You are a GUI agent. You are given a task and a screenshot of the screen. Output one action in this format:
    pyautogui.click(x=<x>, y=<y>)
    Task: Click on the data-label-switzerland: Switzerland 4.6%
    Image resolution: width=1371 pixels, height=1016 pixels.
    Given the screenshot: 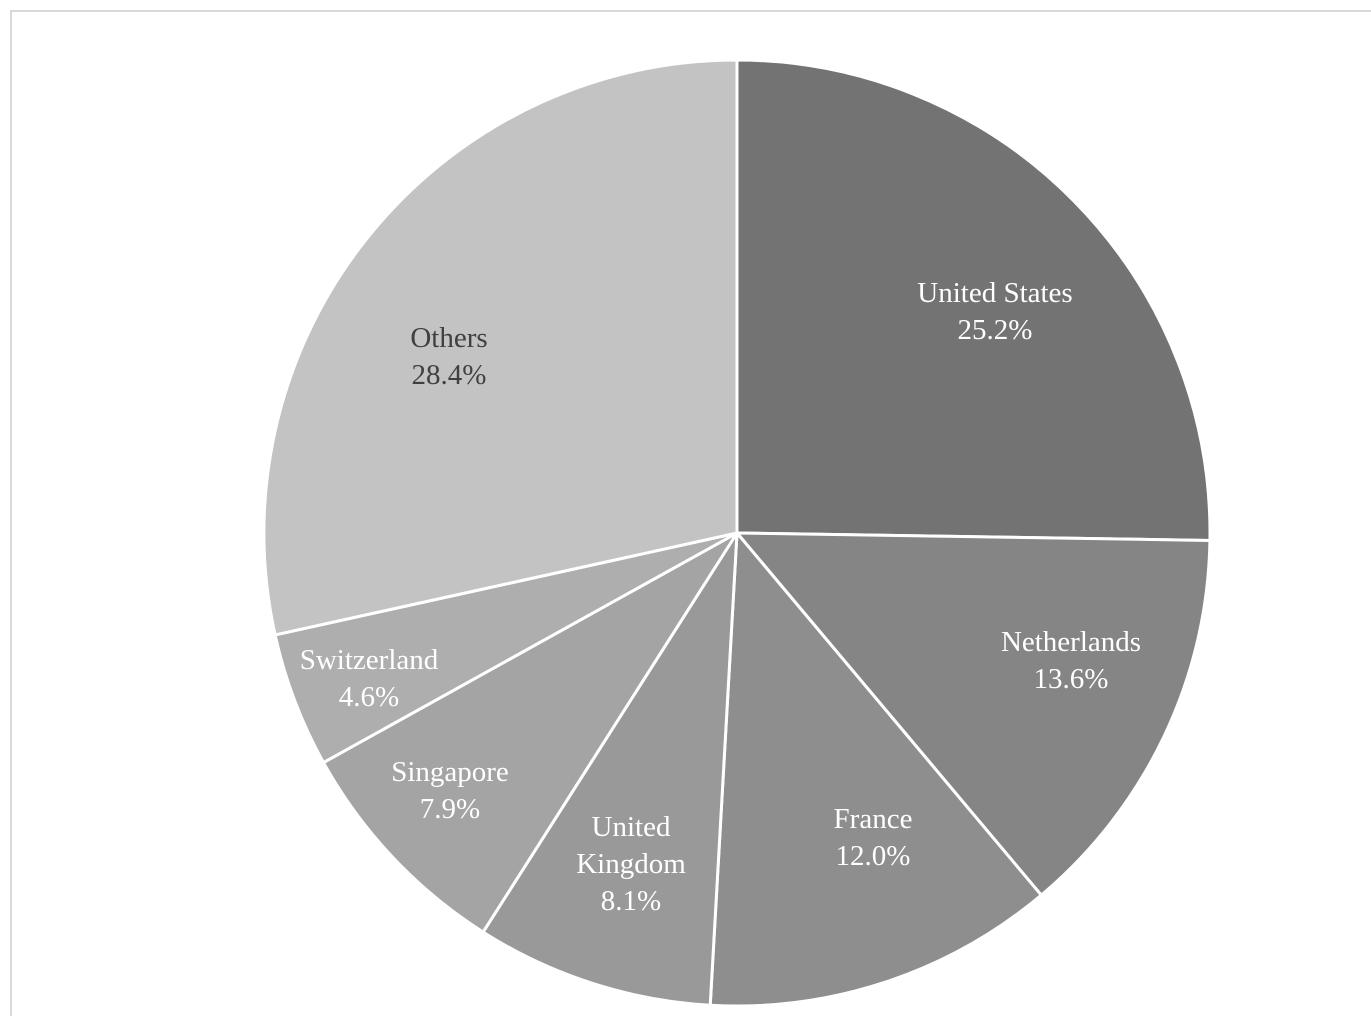 What is the action you would take?
    pyautogui.click(x=369, y=678)
    